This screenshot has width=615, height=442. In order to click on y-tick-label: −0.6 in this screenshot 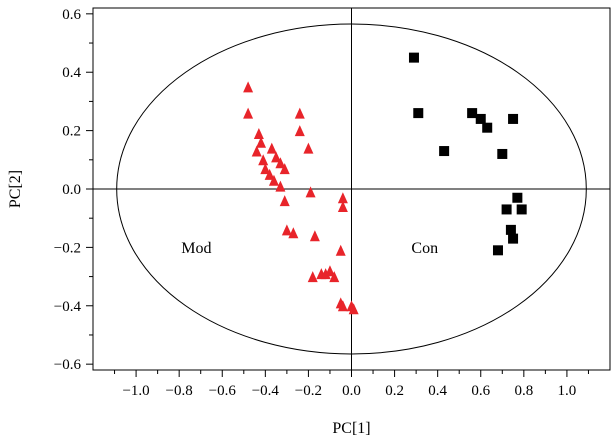, I will do `click(68, 365)`.